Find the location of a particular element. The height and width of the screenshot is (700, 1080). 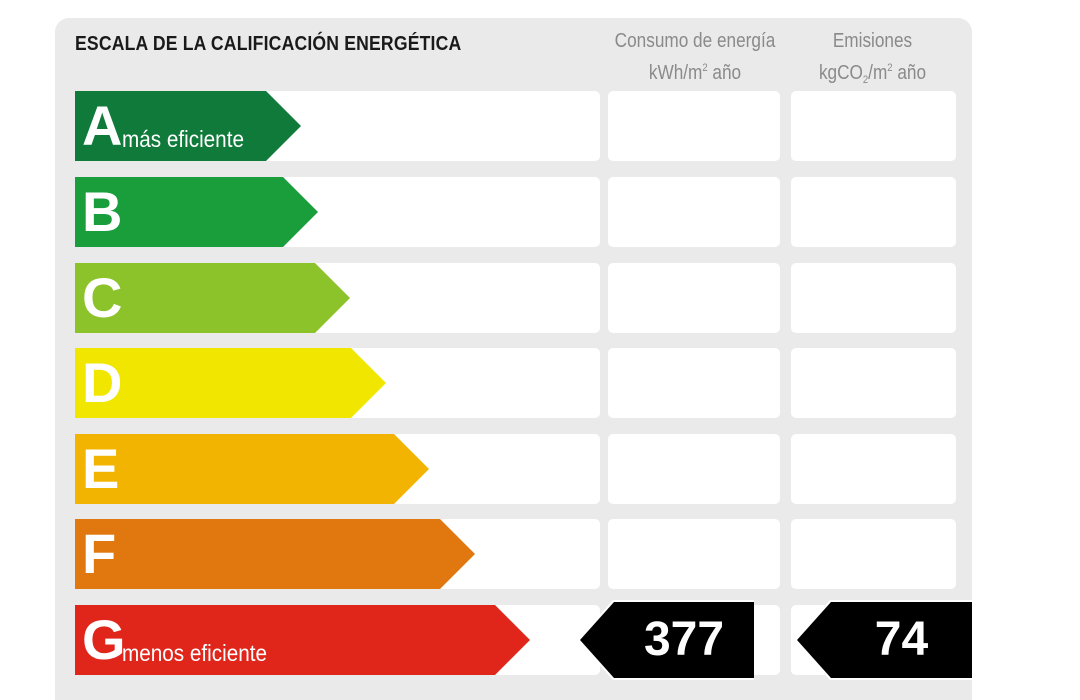

rating-letter: F is located at coordinates (99, 553).